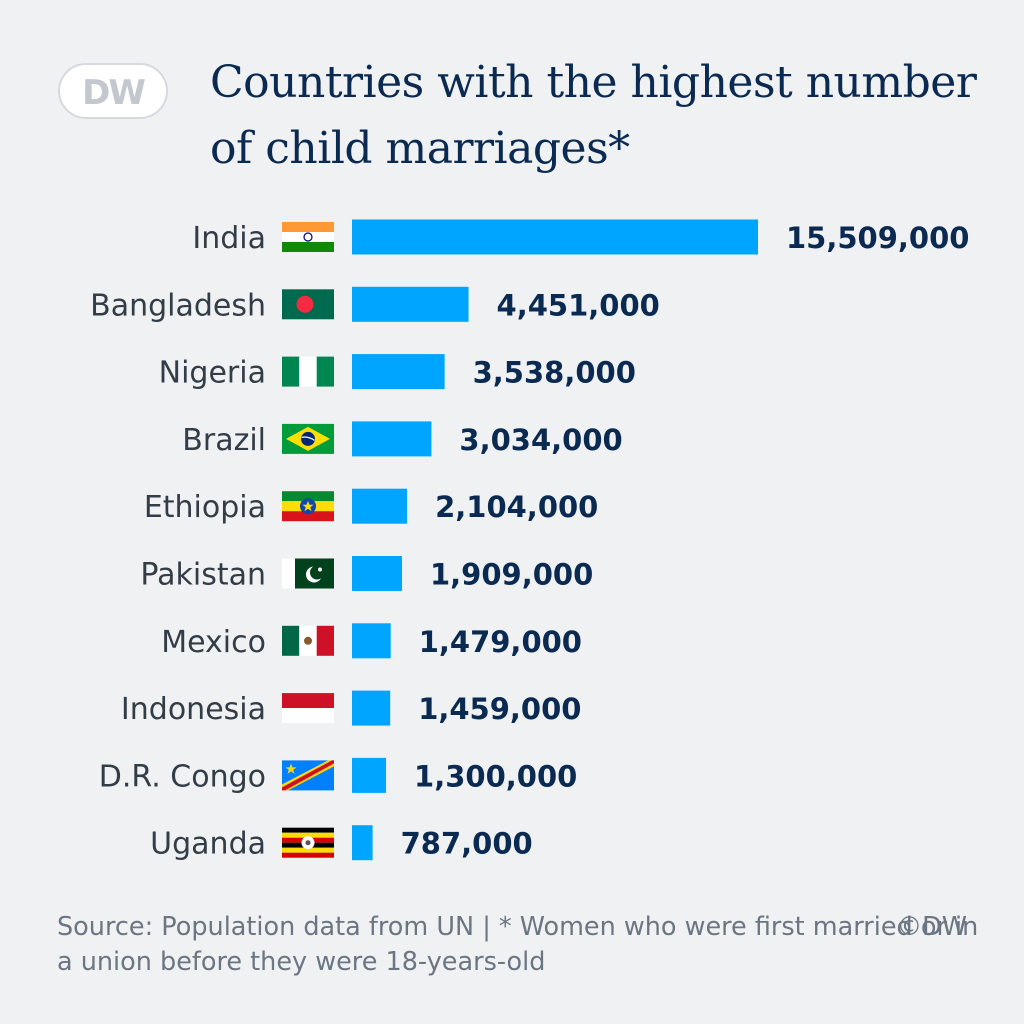 The height and width of the screenshot is (1024, 1024). What do you see at coordinates (877, 238) in the screenshot?
I see `value-label: 15,509,000` at bounding box center [877, 238].